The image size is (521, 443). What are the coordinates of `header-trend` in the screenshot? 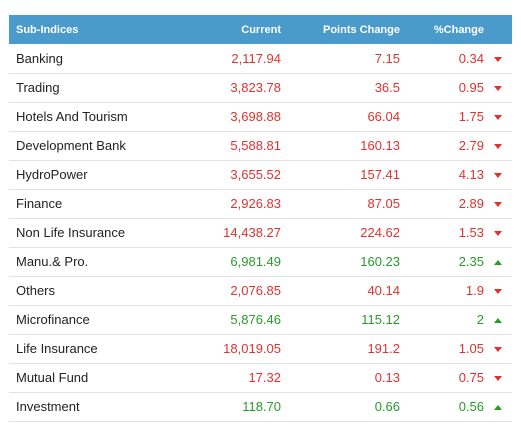 It's located at (498, 29).